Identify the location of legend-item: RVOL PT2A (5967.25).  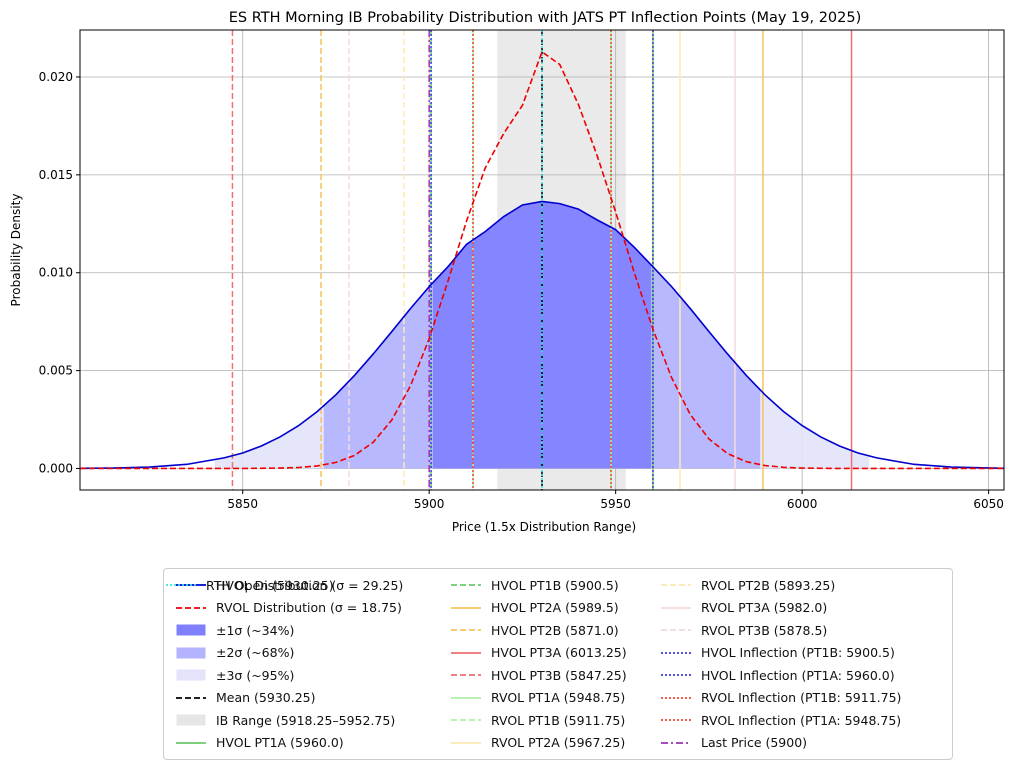
(537, 743).